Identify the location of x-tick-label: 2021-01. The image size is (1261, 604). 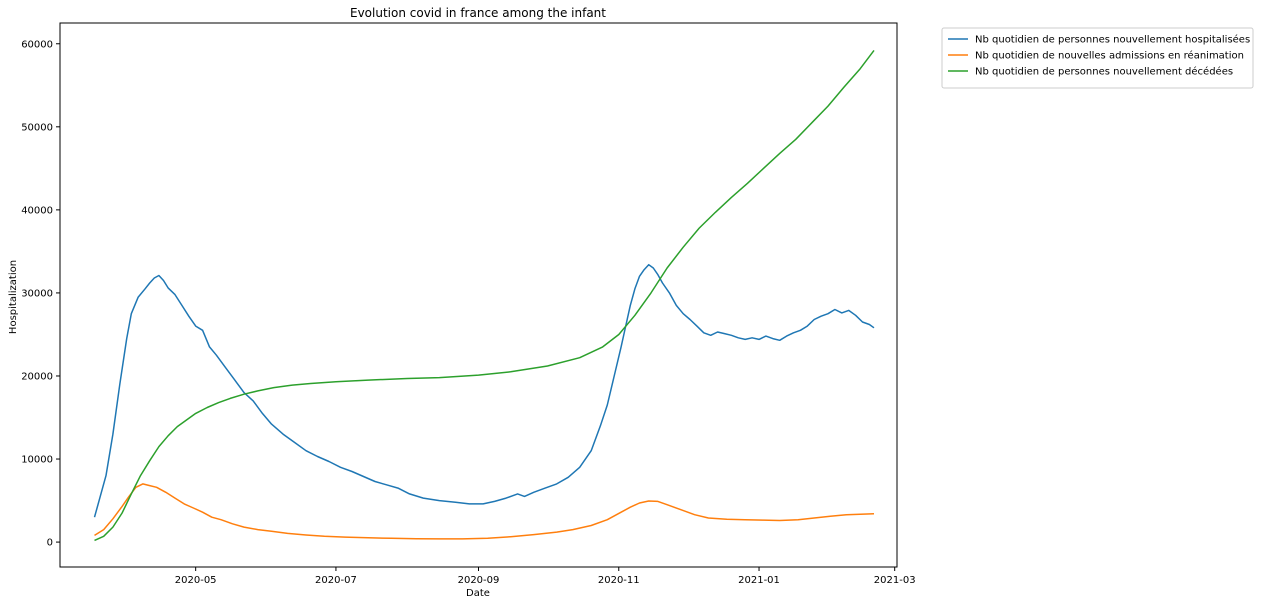
(759, 580).